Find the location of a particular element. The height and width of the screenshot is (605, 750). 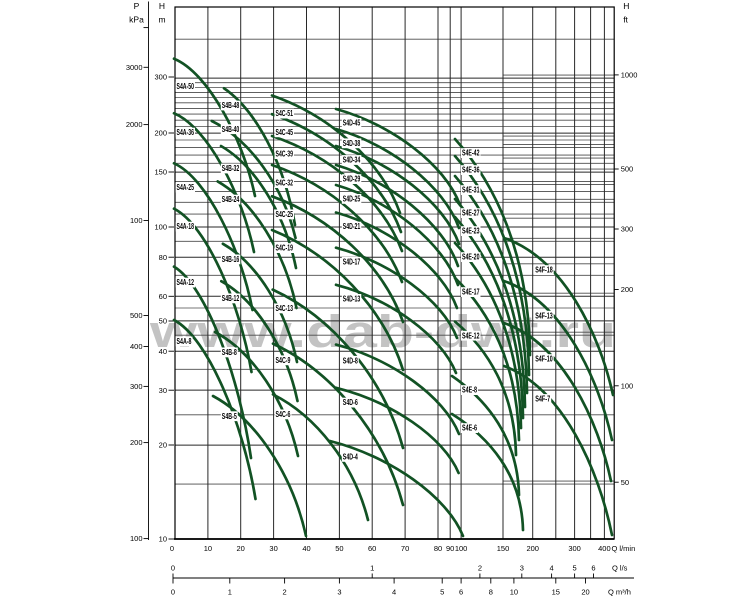

svg-text: 8 is located at coordinates (491, 592).